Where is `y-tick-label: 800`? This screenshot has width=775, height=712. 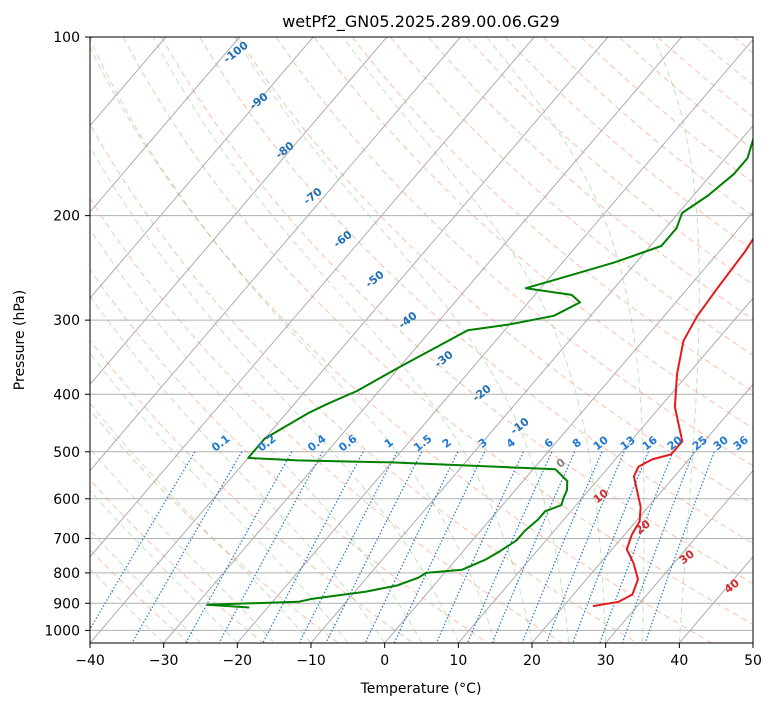
y-tick-label: 800 is located at coordinates (66, 574).